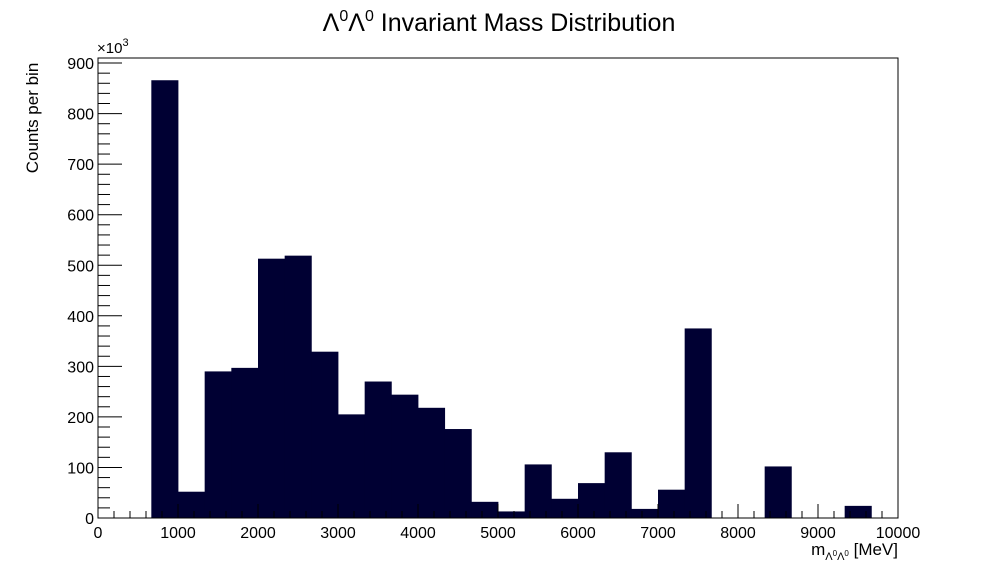 This screenshot has height=575, width=998. I want to click on chart-title: Λ0Λ0 Invariant Mass Distribution, so click(499, 22).